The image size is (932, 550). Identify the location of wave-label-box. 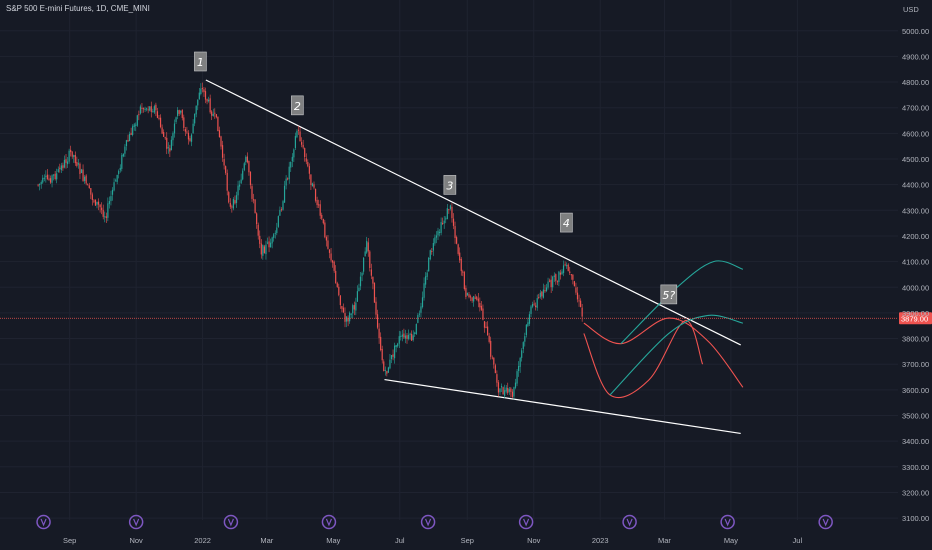
(200, 61).